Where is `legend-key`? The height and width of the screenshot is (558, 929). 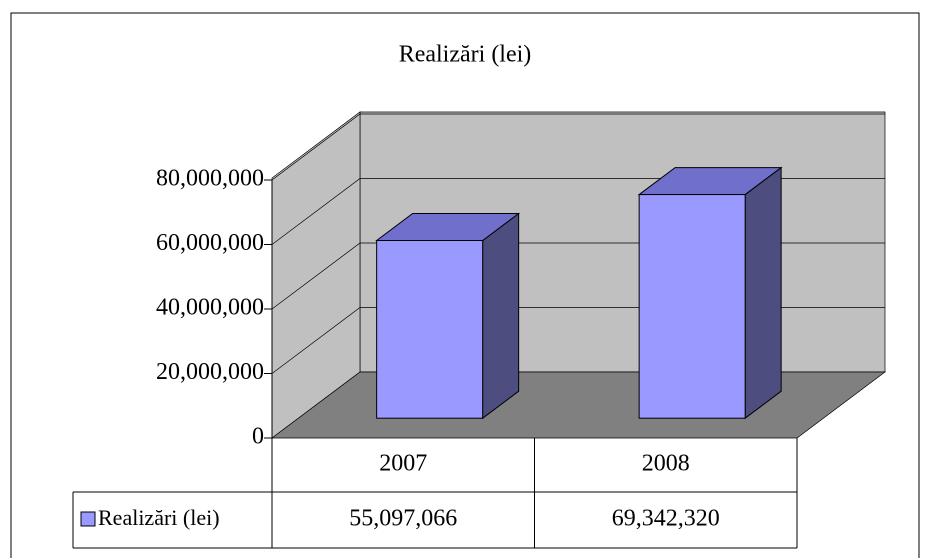
legend-key is located at coordinates (88, 519).